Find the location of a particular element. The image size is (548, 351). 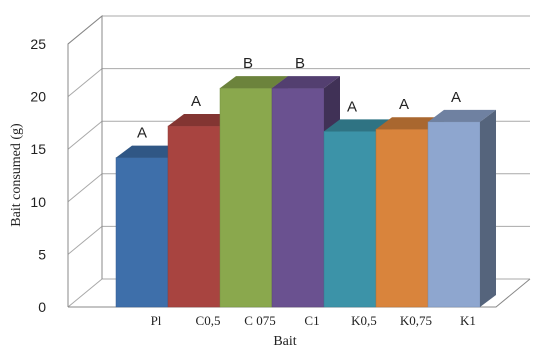

x-axis-title: Bait is located at coordinates (284, 341).